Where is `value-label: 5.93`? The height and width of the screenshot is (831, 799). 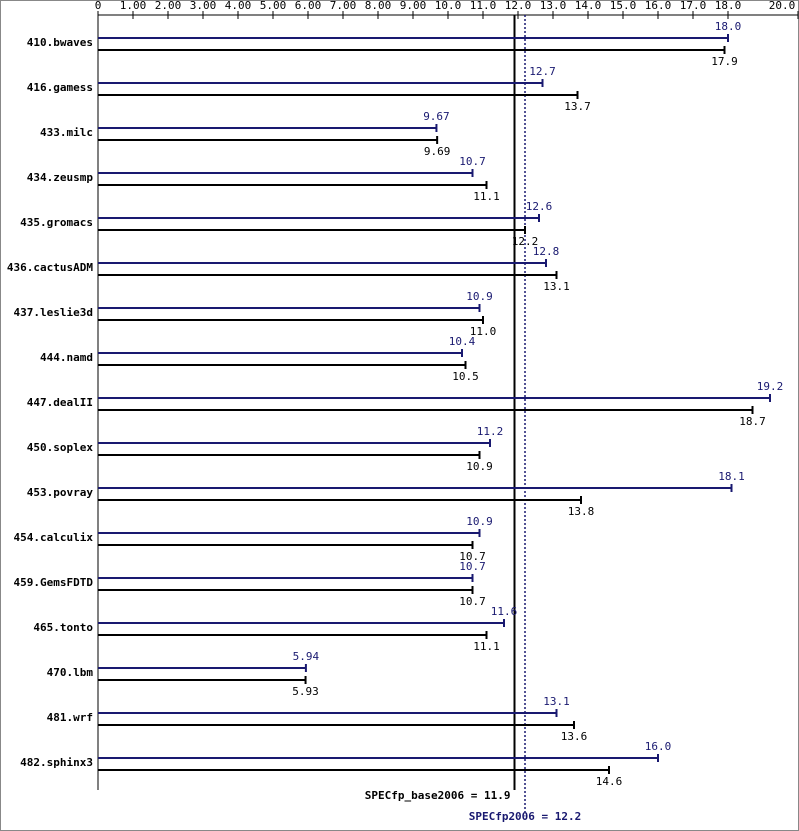
value-label: 5.93 is located at coordinates (305, 691).